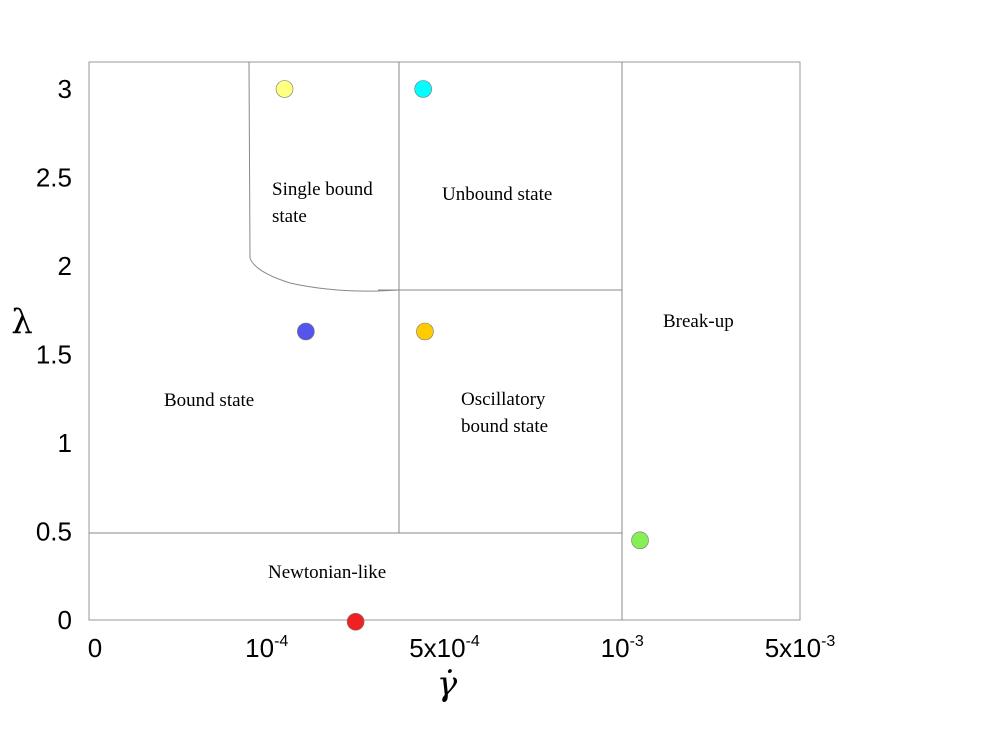 This screenshot has height=735, width=981. What do you see at coordinates (444, 648) in the screenshot?
I see `x-tick-label: 5x10-4` at bounding box center [444, 648].